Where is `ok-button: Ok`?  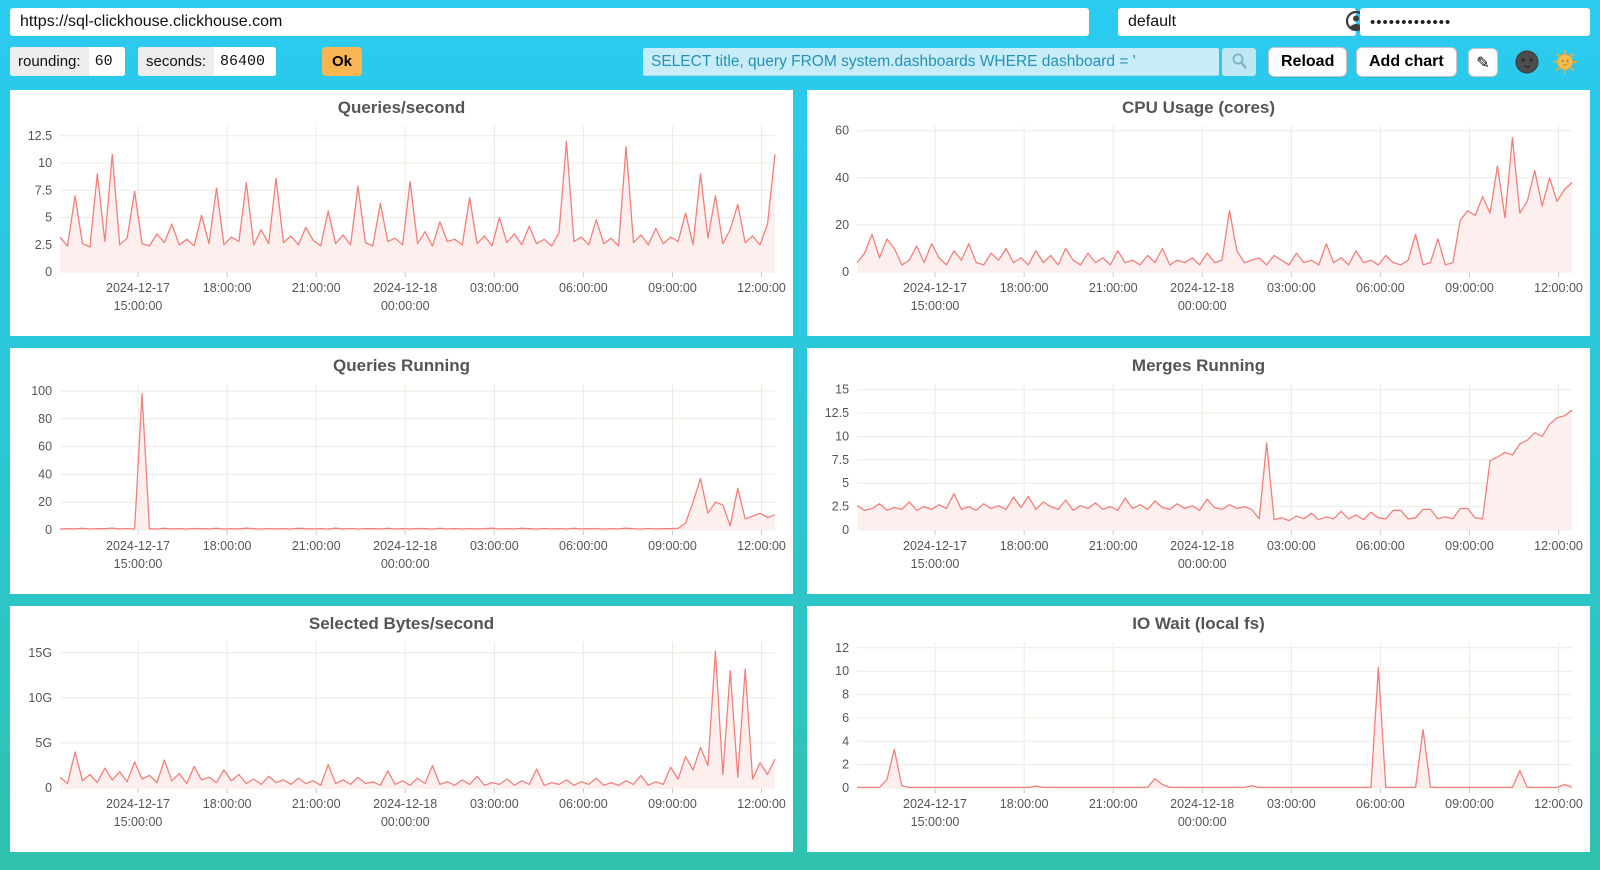 ok-button: Ok is located at coordinates (342, 61).